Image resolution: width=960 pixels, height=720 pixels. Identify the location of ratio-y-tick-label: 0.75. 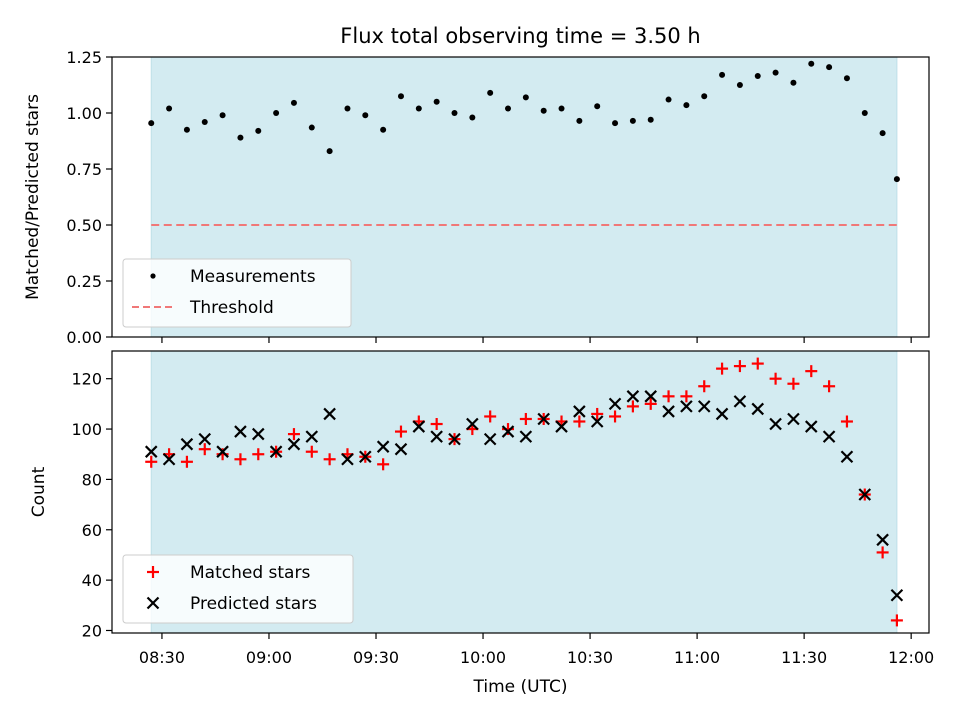
(84, 169).